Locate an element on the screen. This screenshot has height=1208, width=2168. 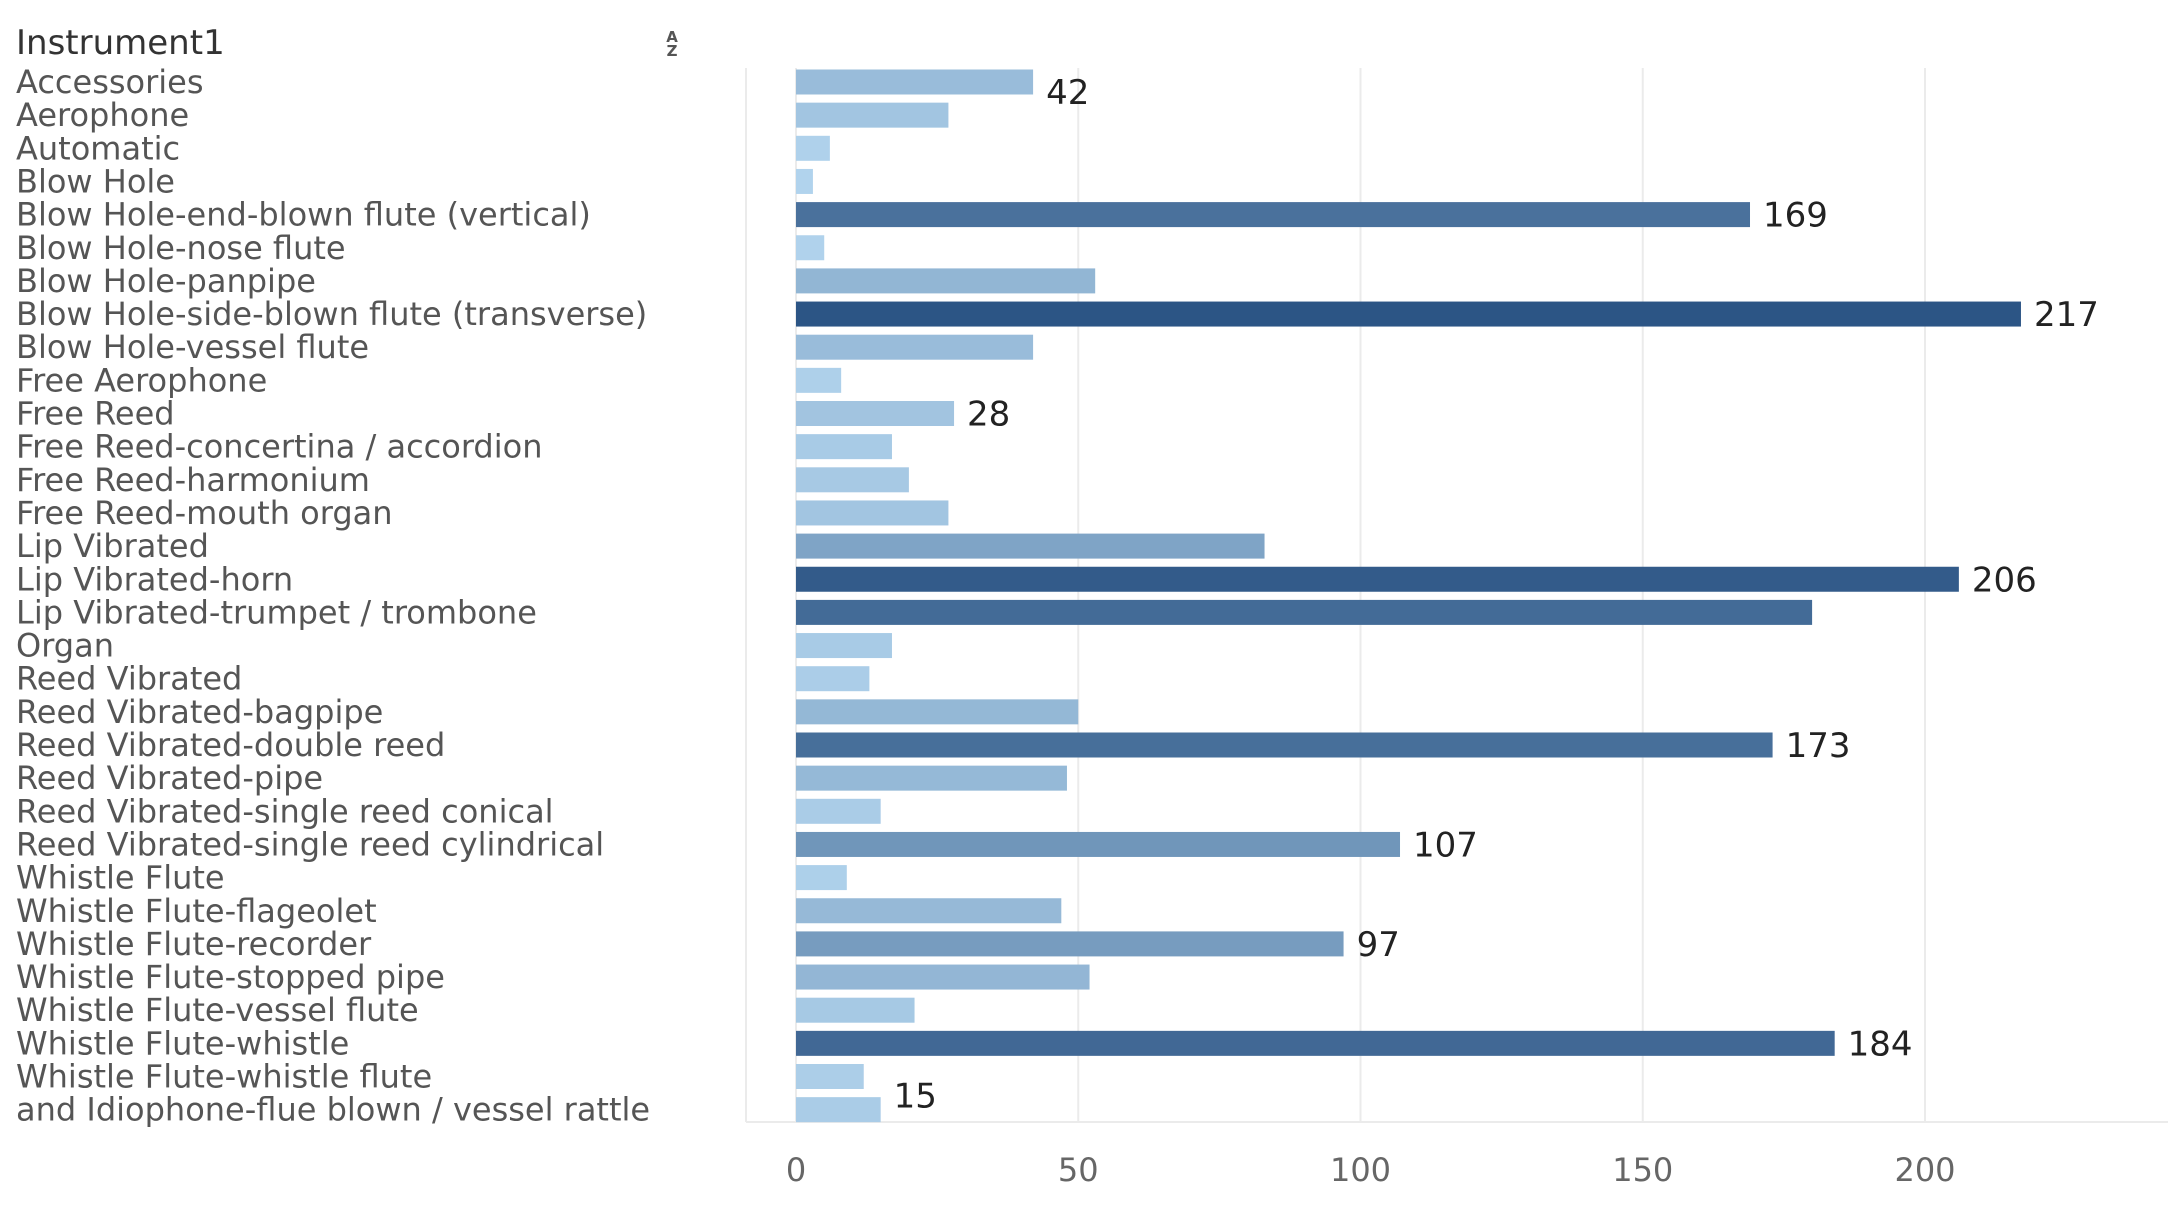
field-header-title: Instrument1 is located at coordinates (120, 43).